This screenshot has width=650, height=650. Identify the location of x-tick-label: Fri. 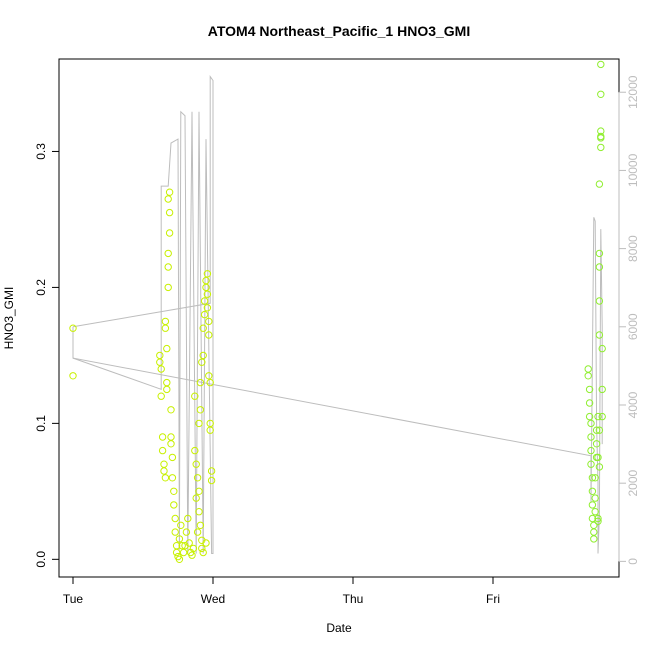
(493, 599).